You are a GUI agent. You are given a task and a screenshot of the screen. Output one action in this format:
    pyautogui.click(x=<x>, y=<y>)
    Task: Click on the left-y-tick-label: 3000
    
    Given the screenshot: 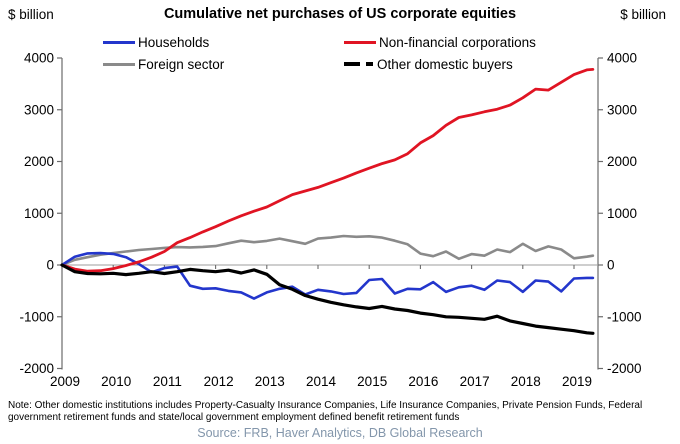 What is the action you would take?
    pyautogui.click(x=39, y=109)
    